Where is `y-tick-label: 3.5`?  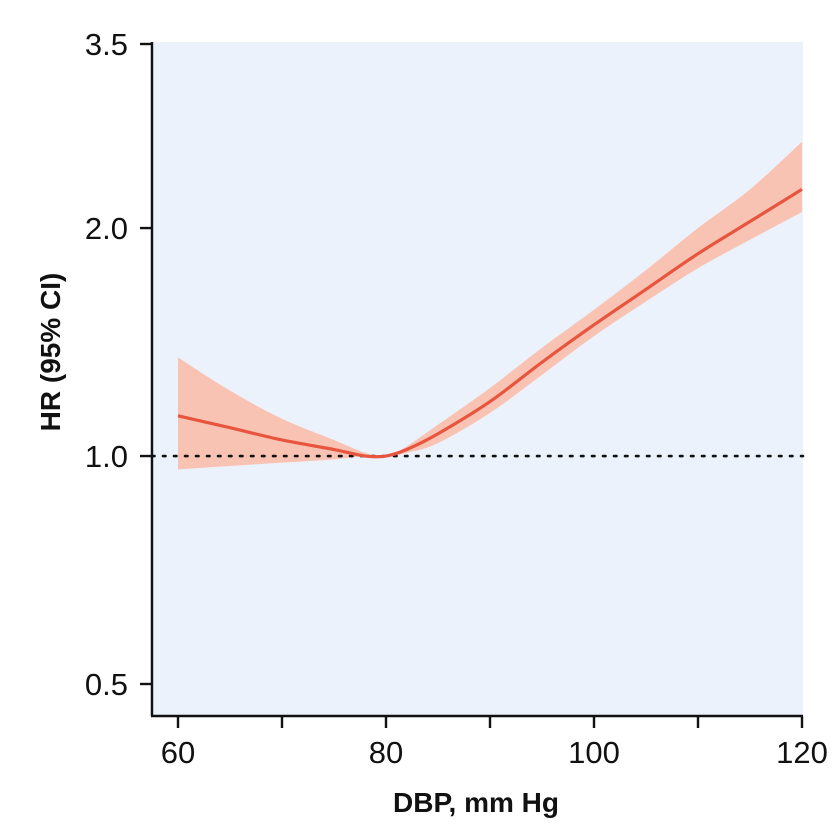
y-tick-label: 3.5 is located at coordinates (106, 44).